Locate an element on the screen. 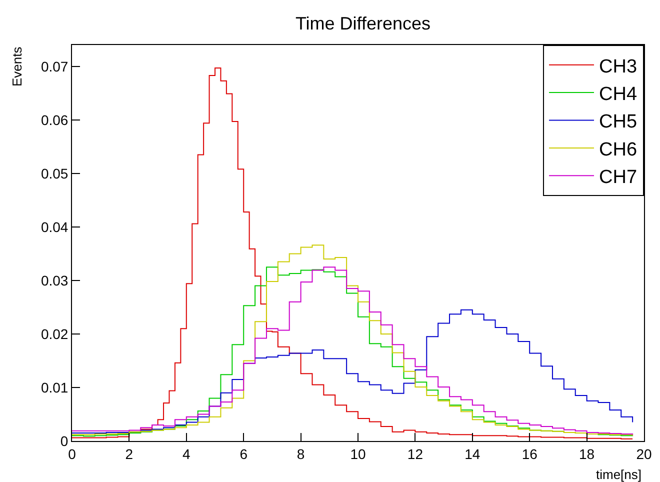 This screenshot has height=482, width=660. legend-label: CH5 is located at coordinates (618, 122).